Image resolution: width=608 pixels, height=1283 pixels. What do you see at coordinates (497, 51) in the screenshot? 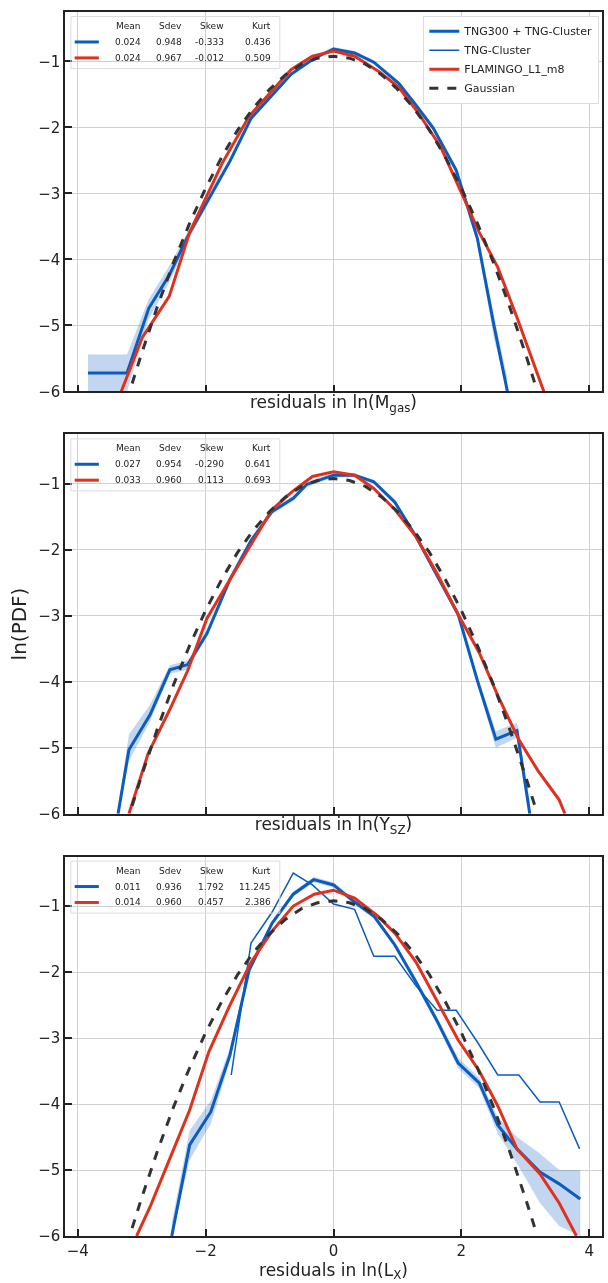
I see `legend-label: TNG-Cluster` at bounding box center [497, 51].